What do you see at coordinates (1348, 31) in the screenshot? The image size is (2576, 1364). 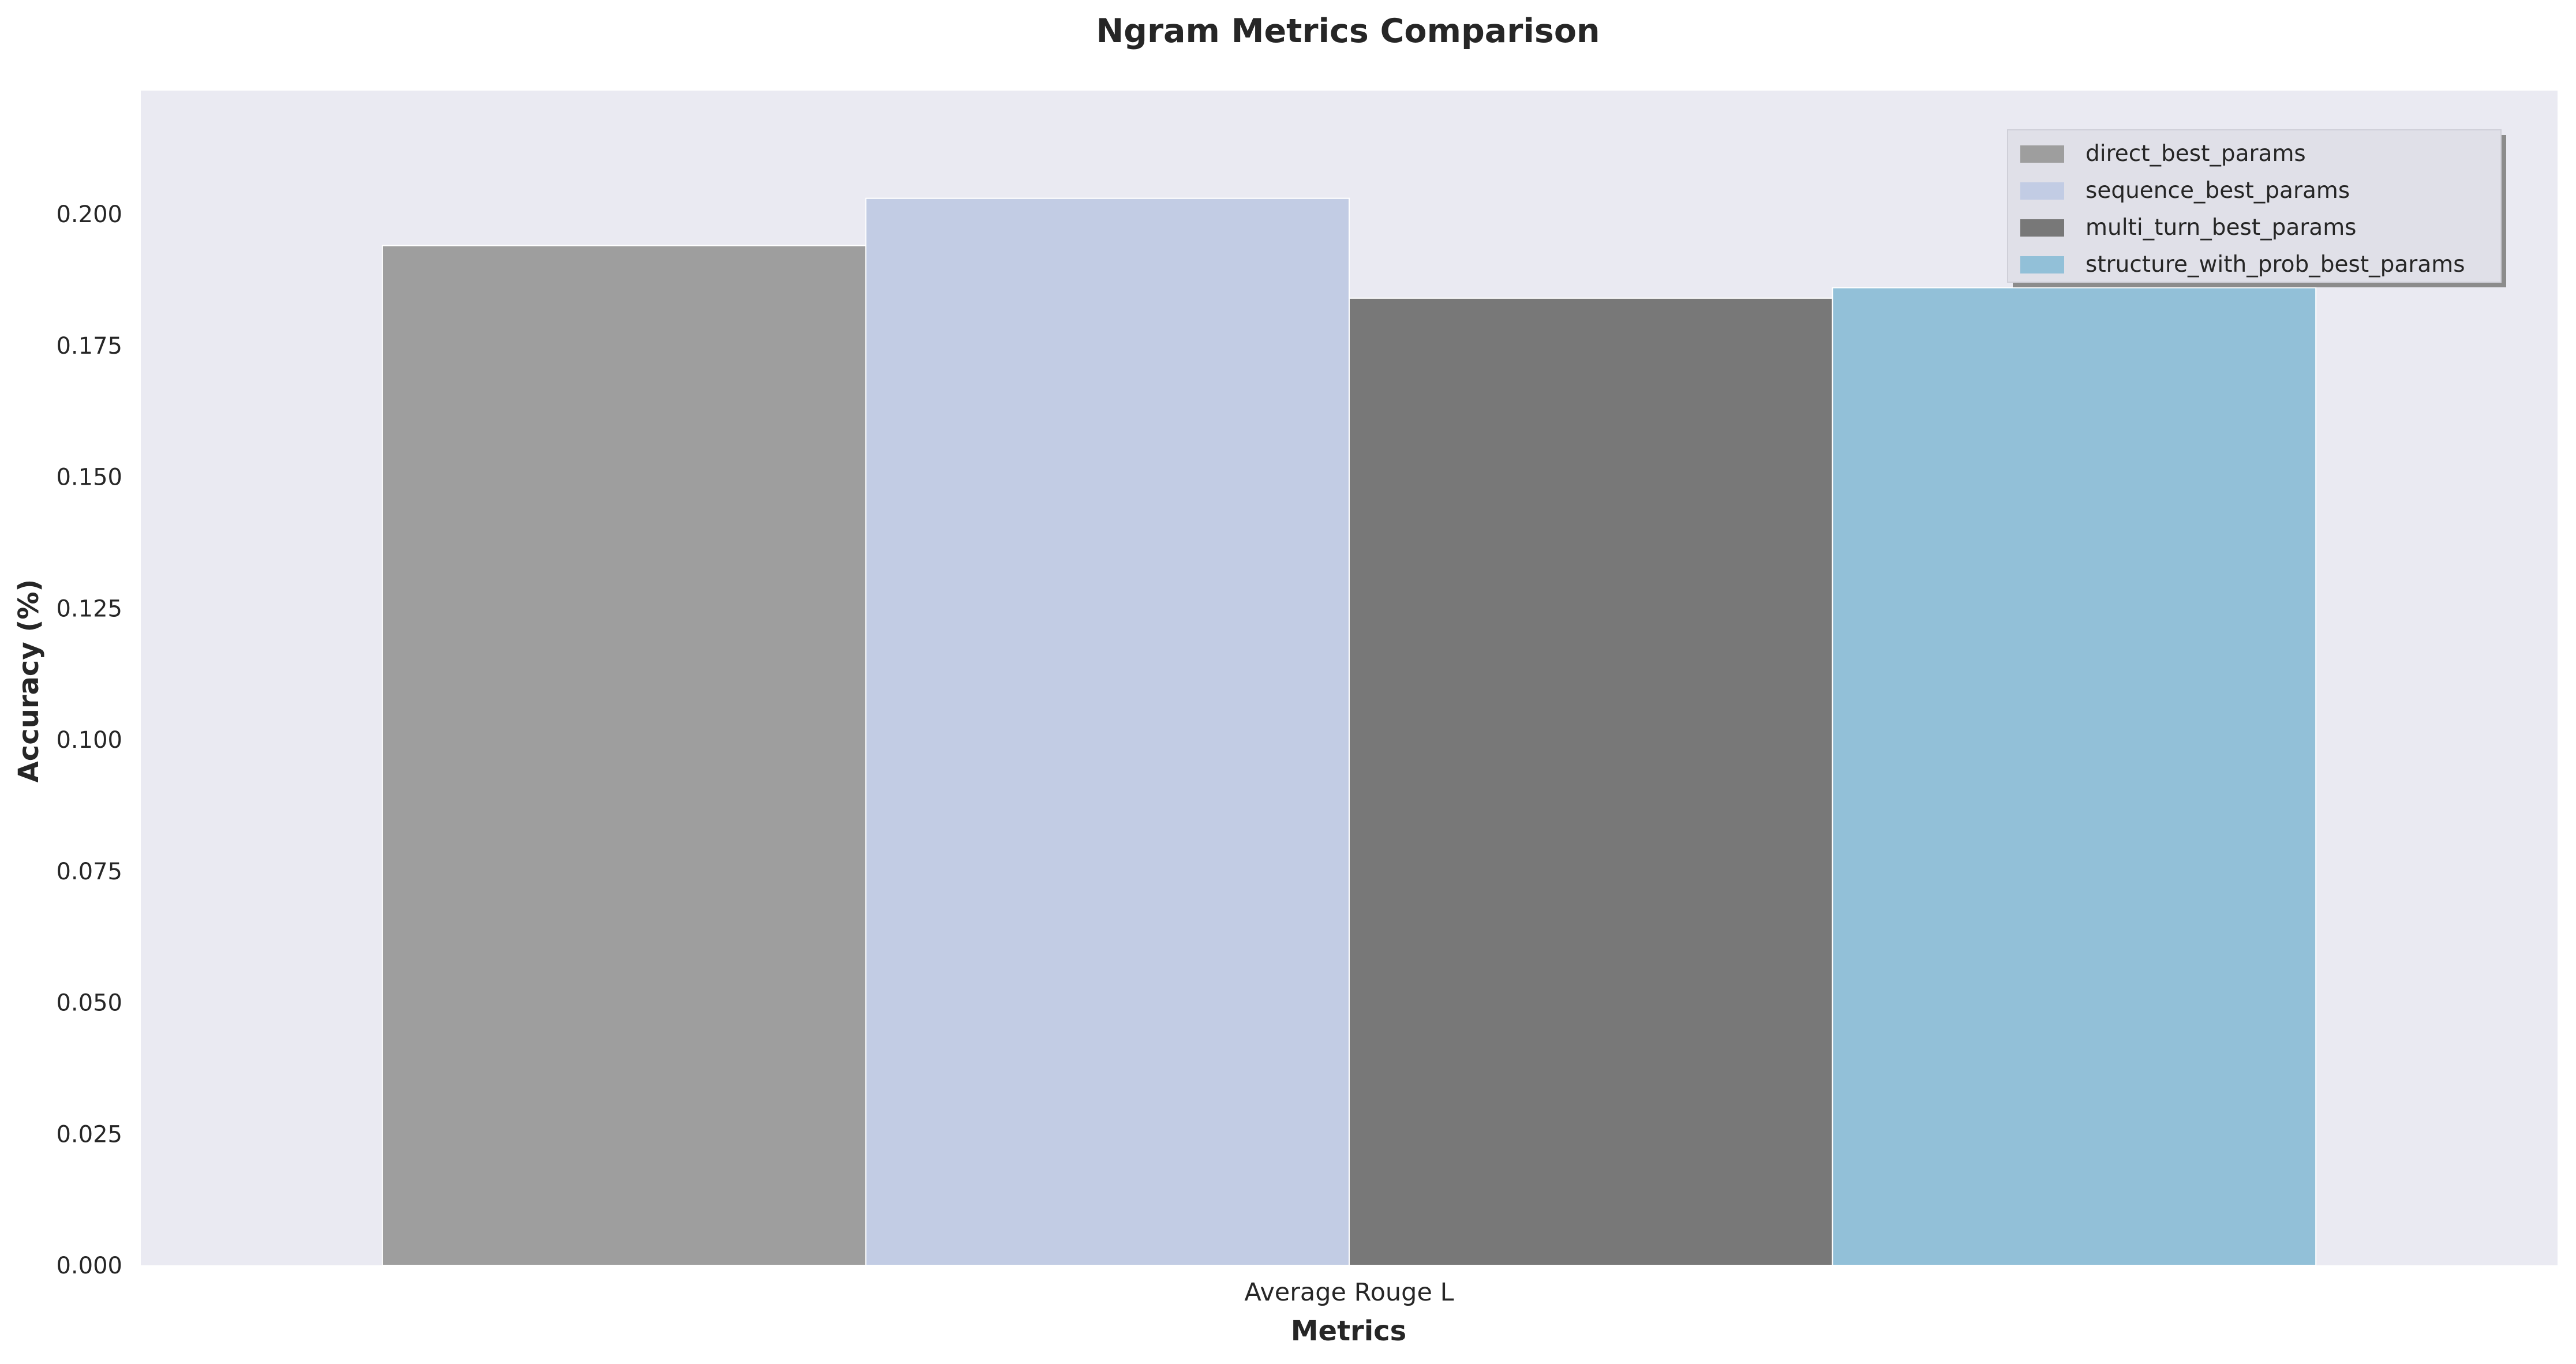 I see `chart-title: Ngram Metrics Comparison` at bounding box center [1348, 31].